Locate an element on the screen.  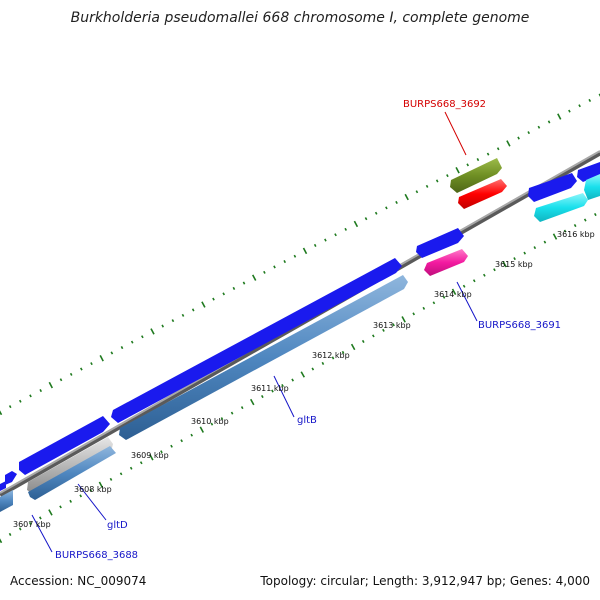
gene-reverse-gltD is located at coordinates (70, 465).